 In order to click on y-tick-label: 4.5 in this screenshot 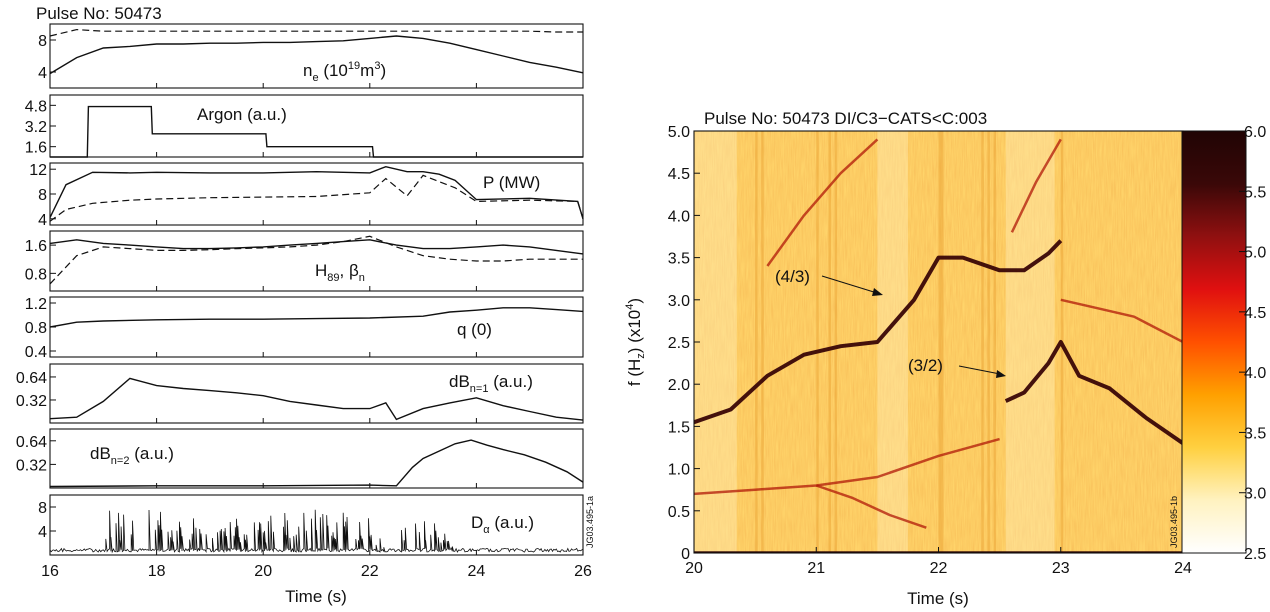, I will do `click(679, 174)`.